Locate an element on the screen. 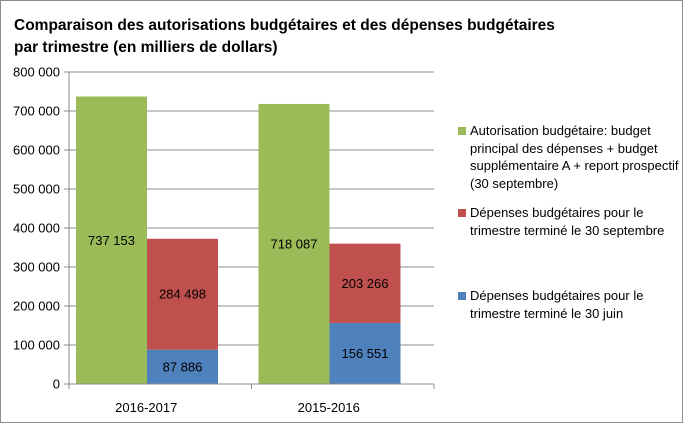 The image size is (683, 423). y-tick-label: 800 000 is located at coordinates (36, 72).